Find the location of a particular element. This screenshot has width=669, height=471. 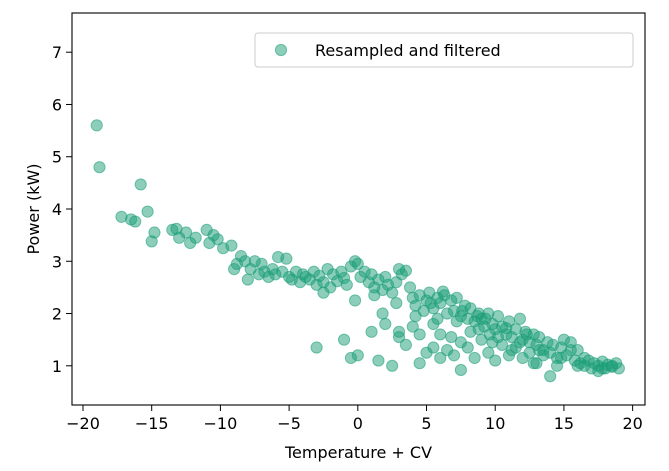

x-tick-label: −15 is located at coordinates (152, 423).